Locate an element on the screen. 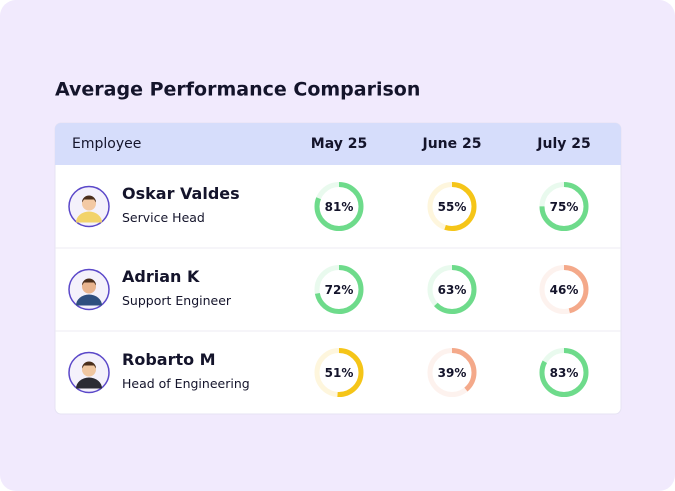  employee-role: Head of Engineering is located at coordinates (186, 383).